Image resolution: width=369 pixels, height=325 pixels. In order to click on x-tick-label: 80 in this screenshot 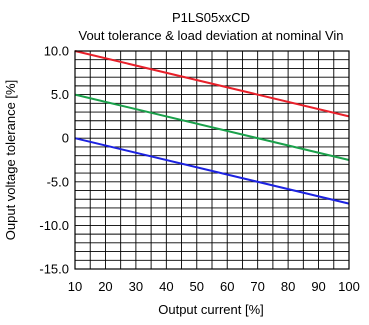, I will do `click(288, 286)`.